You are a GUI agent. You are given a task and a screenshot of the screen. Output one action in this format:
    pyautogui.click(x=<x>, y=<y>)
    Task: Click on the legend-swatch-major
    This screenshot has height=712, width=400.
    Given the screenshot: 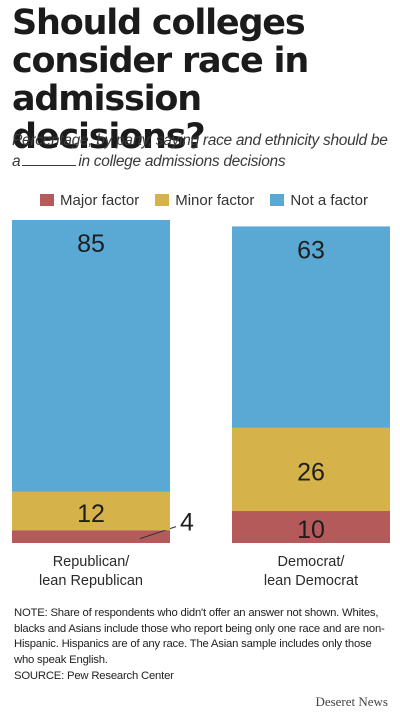 What is the action you would take?
    pyautogui.click(x=47, y=200)
    